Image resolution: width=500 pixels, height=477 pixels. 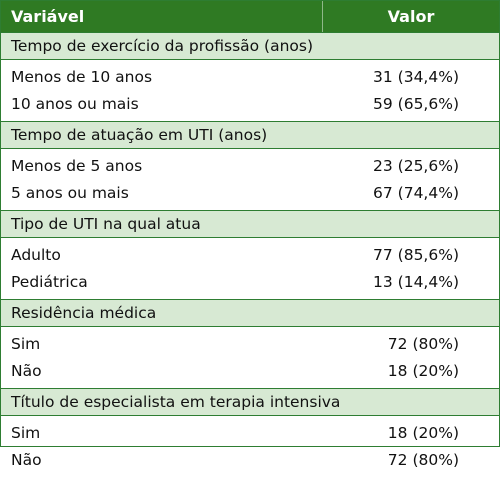 I want to click on table-row: Não 18 (20%), so click(x=250, y=370).